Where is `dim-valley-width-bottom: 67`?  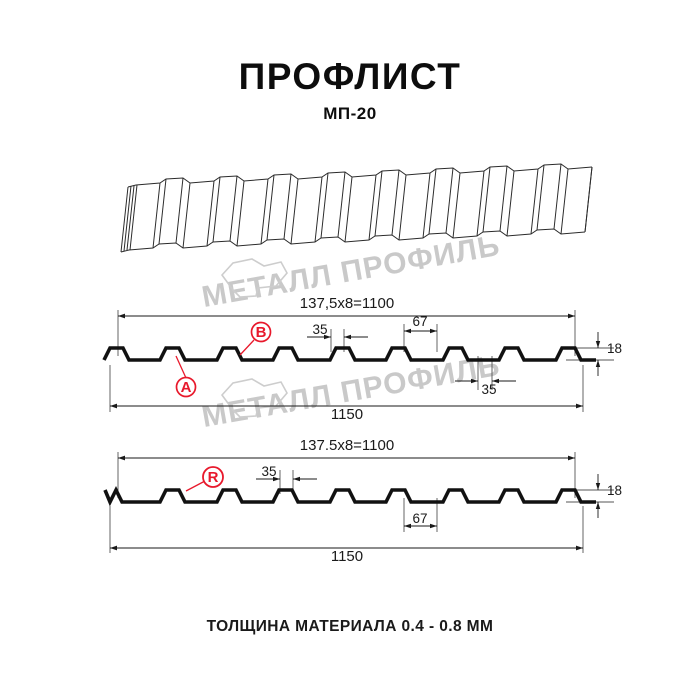 dim-valley-width-bottom: 67 is located at coordinates (419, 518).